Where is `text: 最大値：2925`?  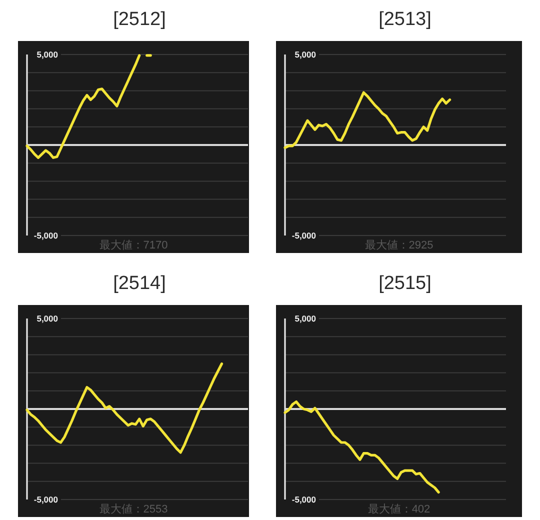
text: 最大値：2925 is located at coordinates (399, 245).